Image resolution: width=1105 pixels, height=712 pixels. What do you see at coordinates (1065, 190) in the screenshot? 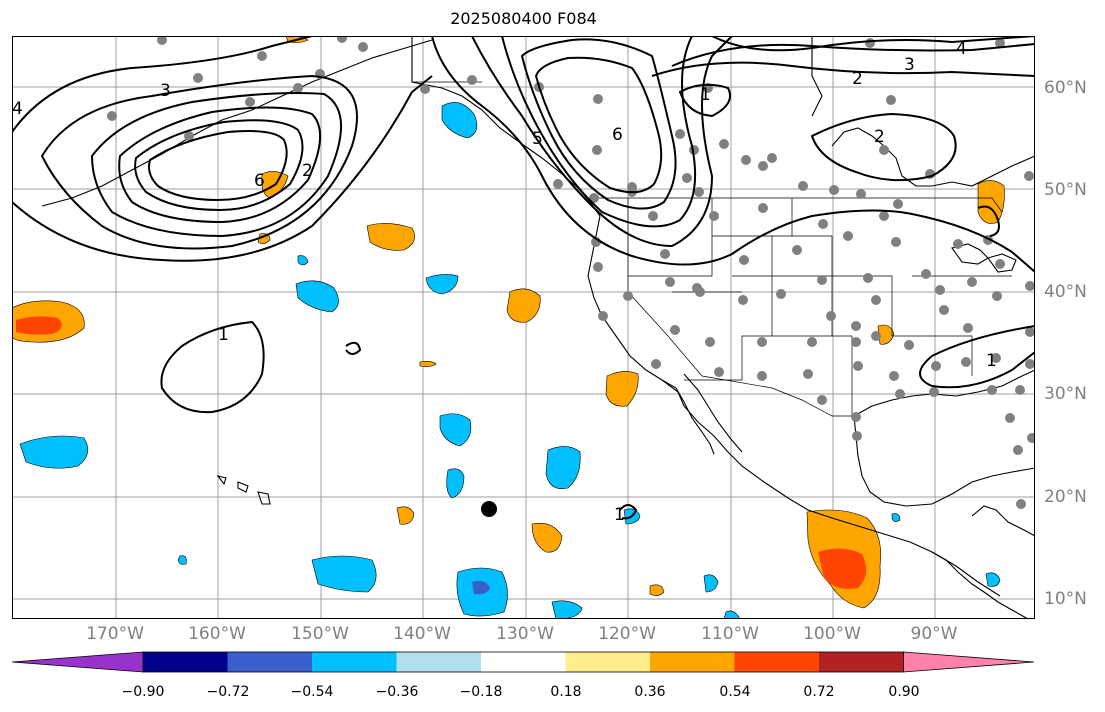
I see `latitude-label: 50°N` at bounding box center [1065, 190].